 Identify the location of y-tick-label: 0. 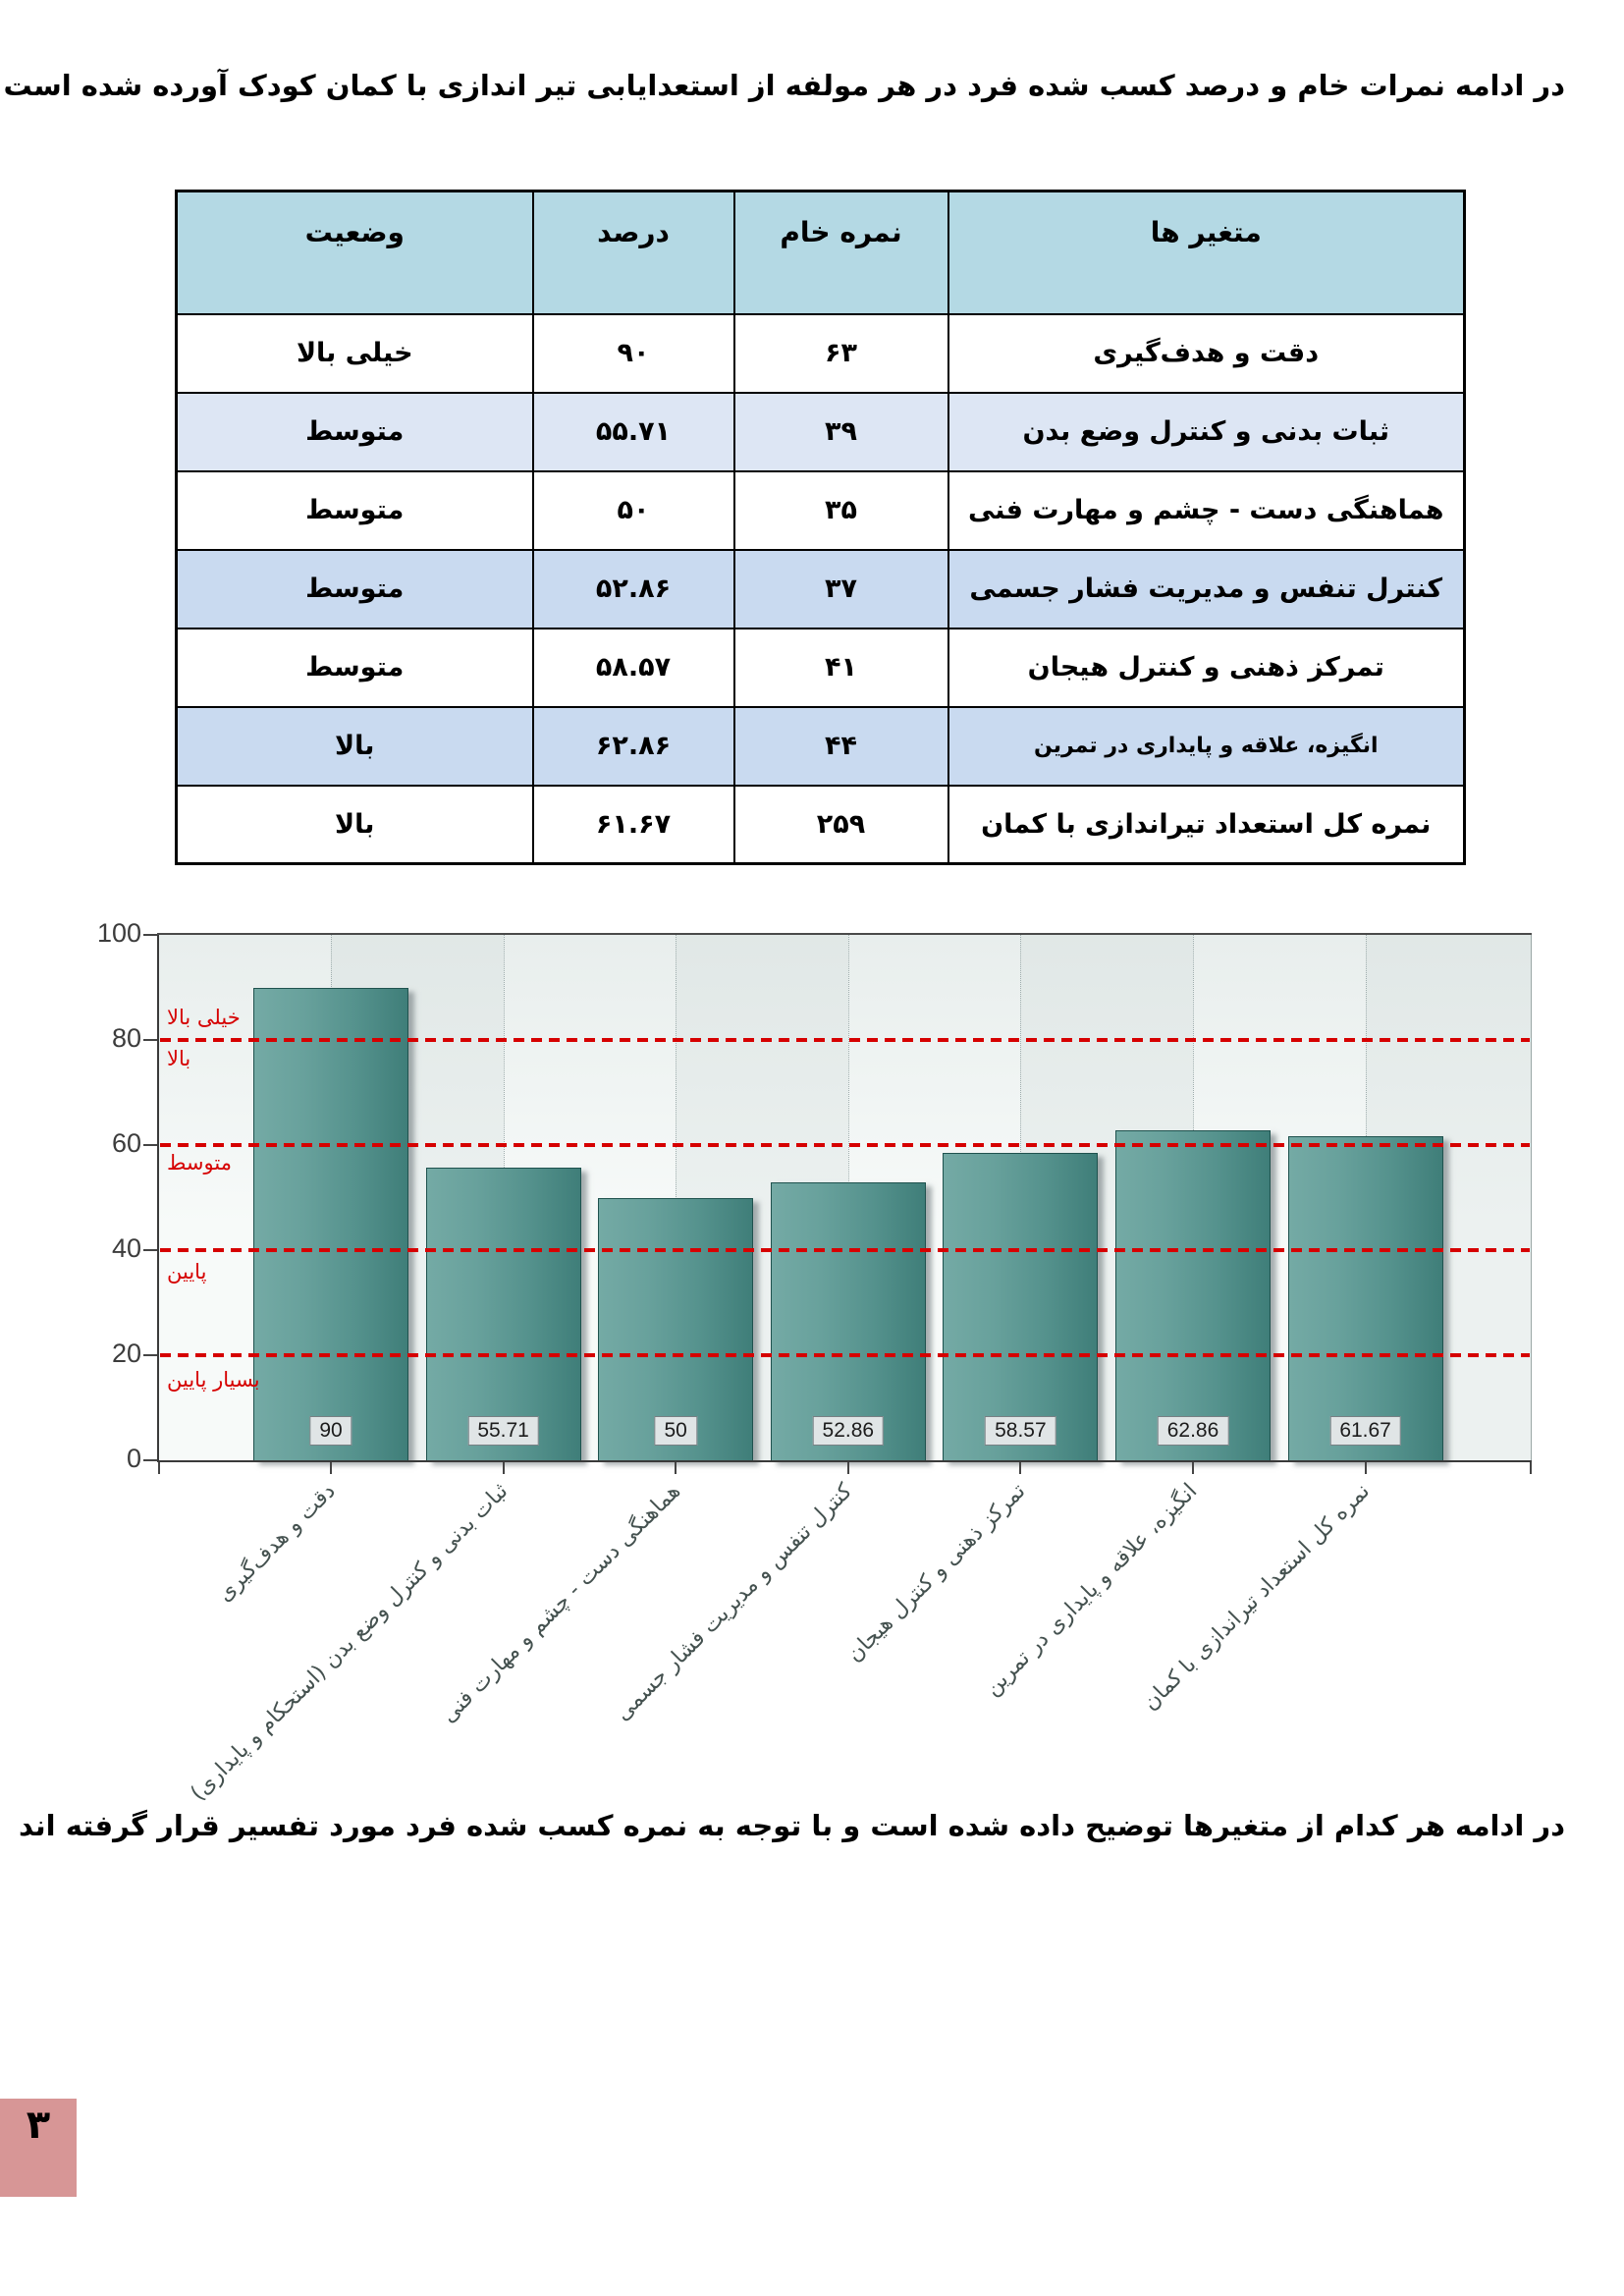
(133, 1458).